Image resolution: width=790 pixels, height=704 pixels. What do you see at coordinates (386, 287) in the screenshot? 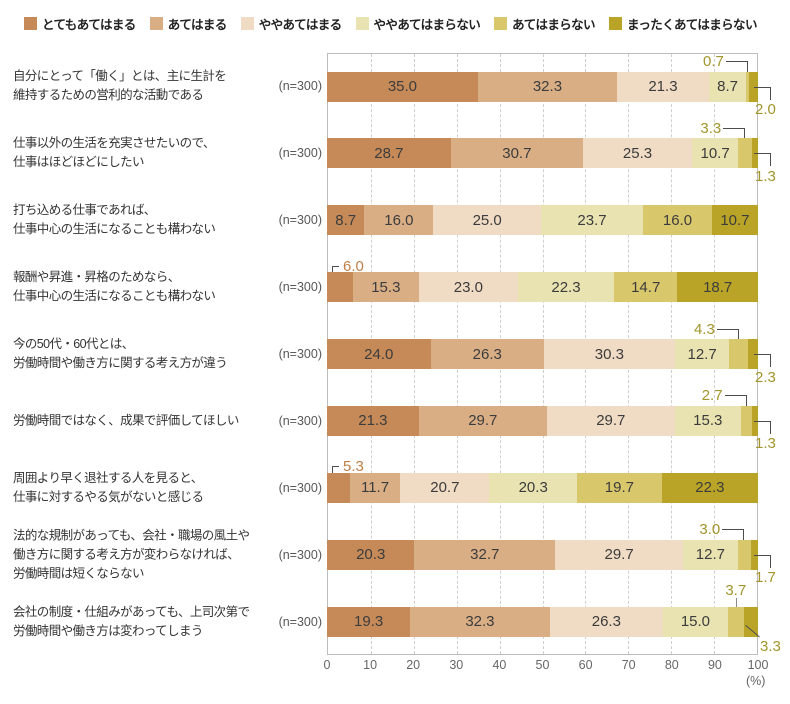
I see `segment-value-label: 15.3` at bounding box center [386, 287].